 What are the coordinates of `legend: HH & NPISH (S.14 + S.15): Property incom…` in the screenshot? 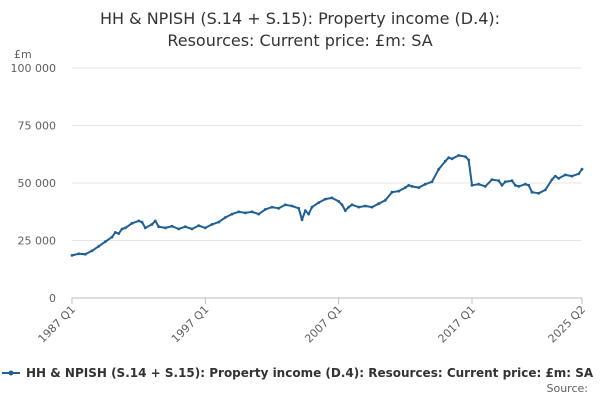 It's located at (298, 373).